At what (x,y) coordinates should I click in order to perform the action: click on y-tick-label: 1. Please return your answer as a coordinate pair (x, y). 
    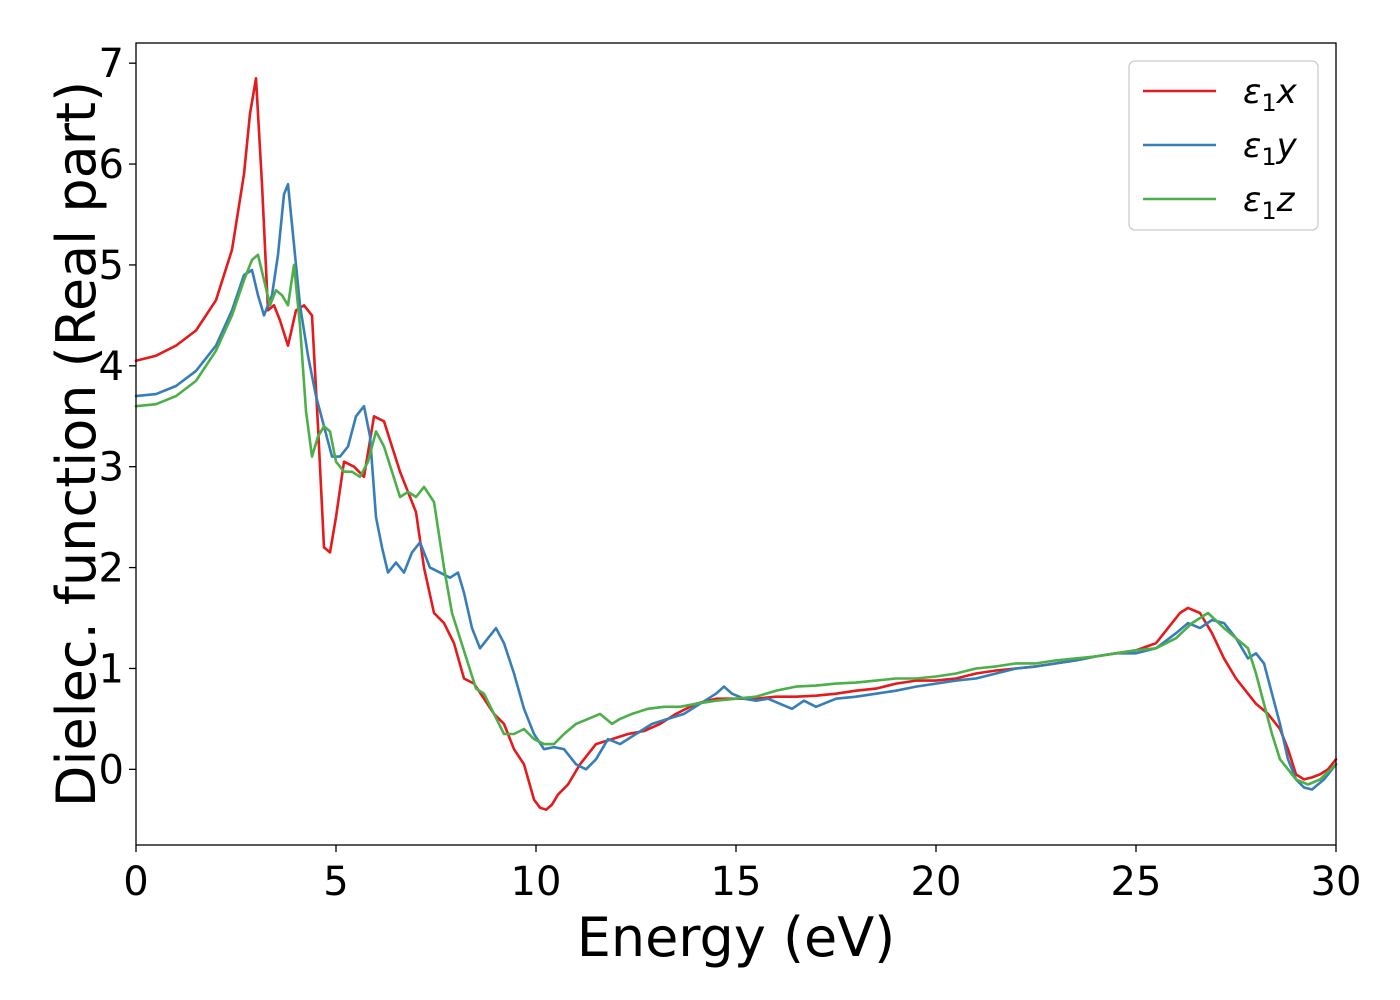
    Looking at the image, I should click on (111, 669).